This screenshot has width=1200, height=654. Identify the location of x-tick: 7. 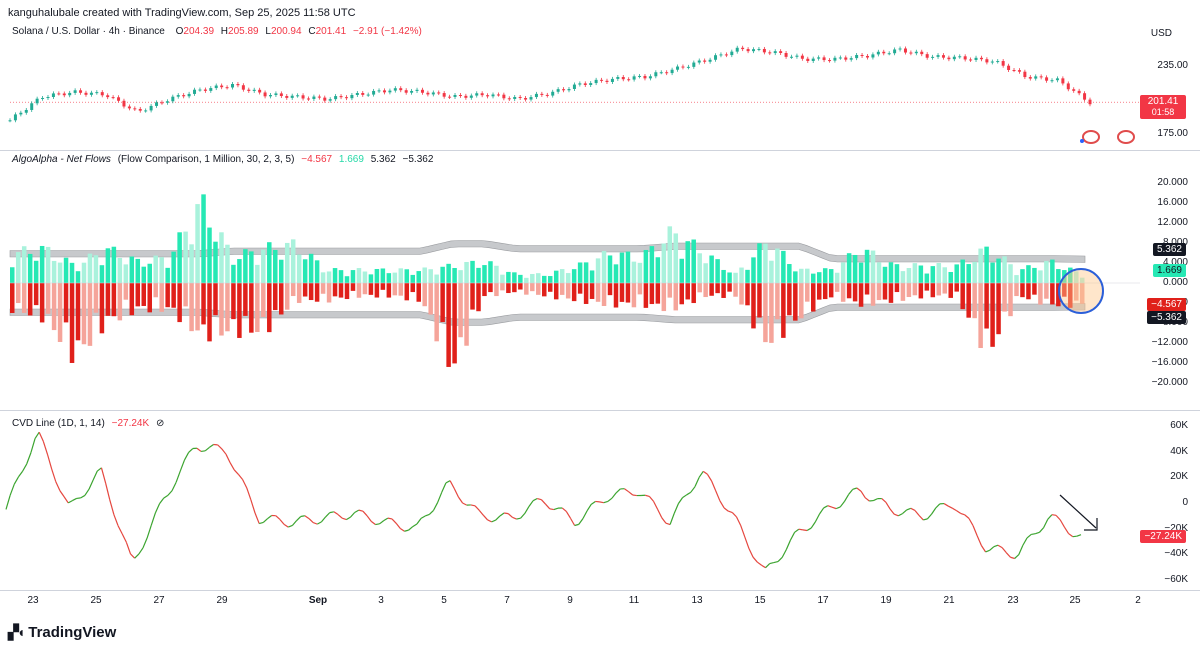
(507, 600).